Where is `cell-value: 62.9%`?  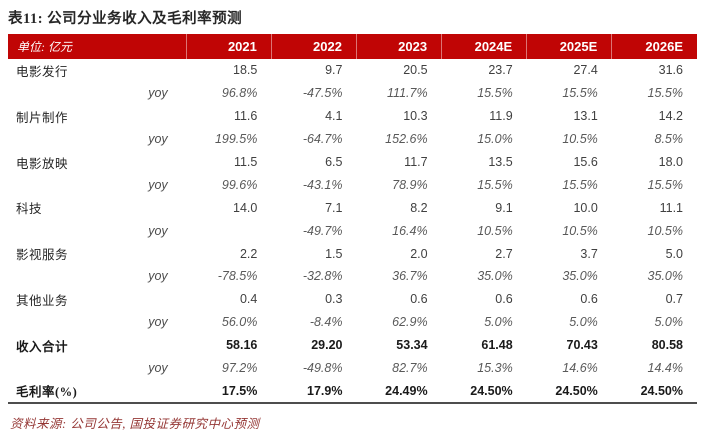
cell-value: 62.9% is located at coordinates (410, 322).